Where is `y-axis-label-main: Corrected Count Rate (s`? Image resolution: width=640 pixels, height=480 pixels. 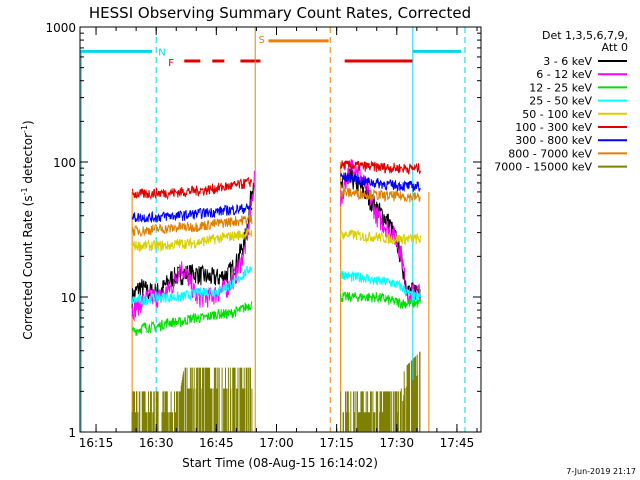
y-axis-label-main: Corrected Count Rate (s is located at coordinates (28, 267).